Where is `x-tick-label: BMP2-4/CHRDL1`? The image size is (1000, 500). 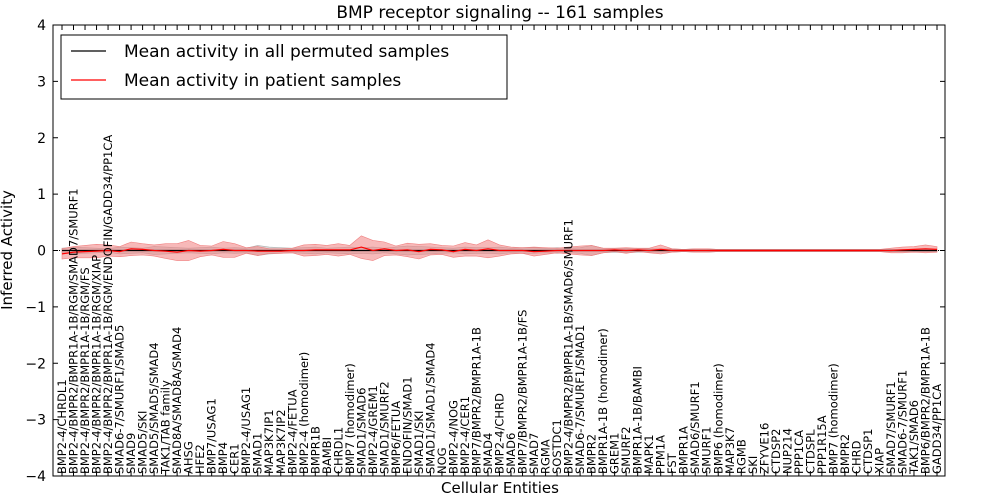 x-tick-label: BMP2-4/CHRDL1 is located at coordinates (62, 426).